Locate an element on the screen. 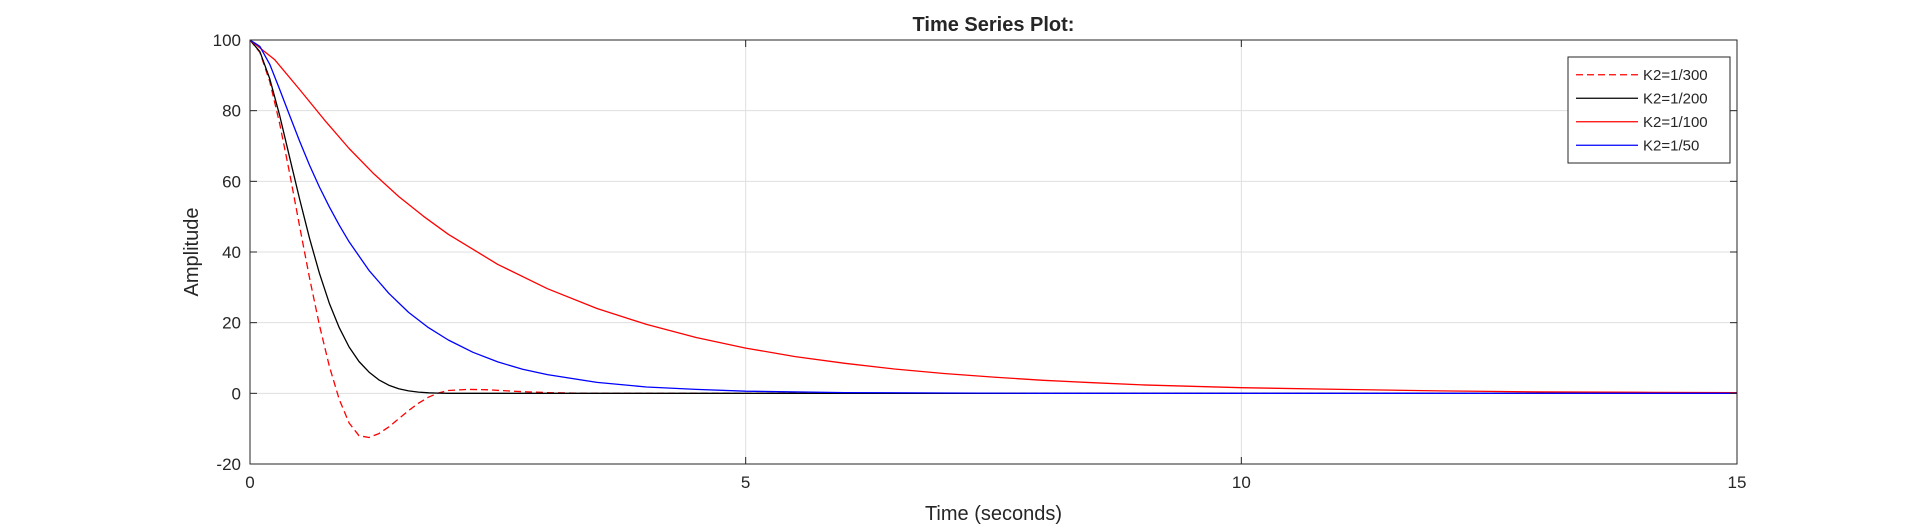  y-tick-label: 40 is located at coordinates (231, 252).